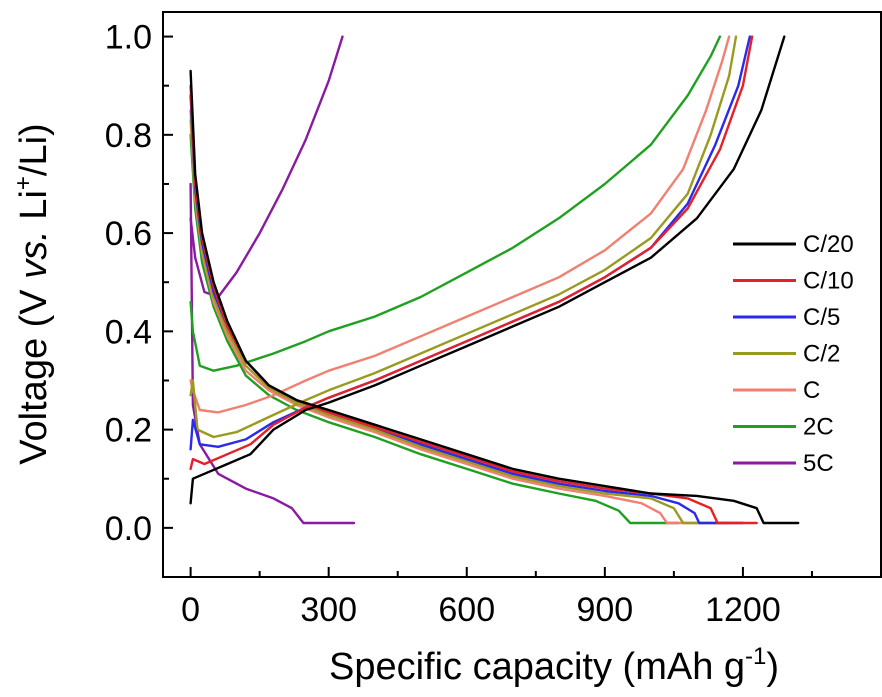 This screenshot has width=882, height=697. I want to click on y-axis-title: Voltage (V vs. Li+/Li), so click(32, 293).